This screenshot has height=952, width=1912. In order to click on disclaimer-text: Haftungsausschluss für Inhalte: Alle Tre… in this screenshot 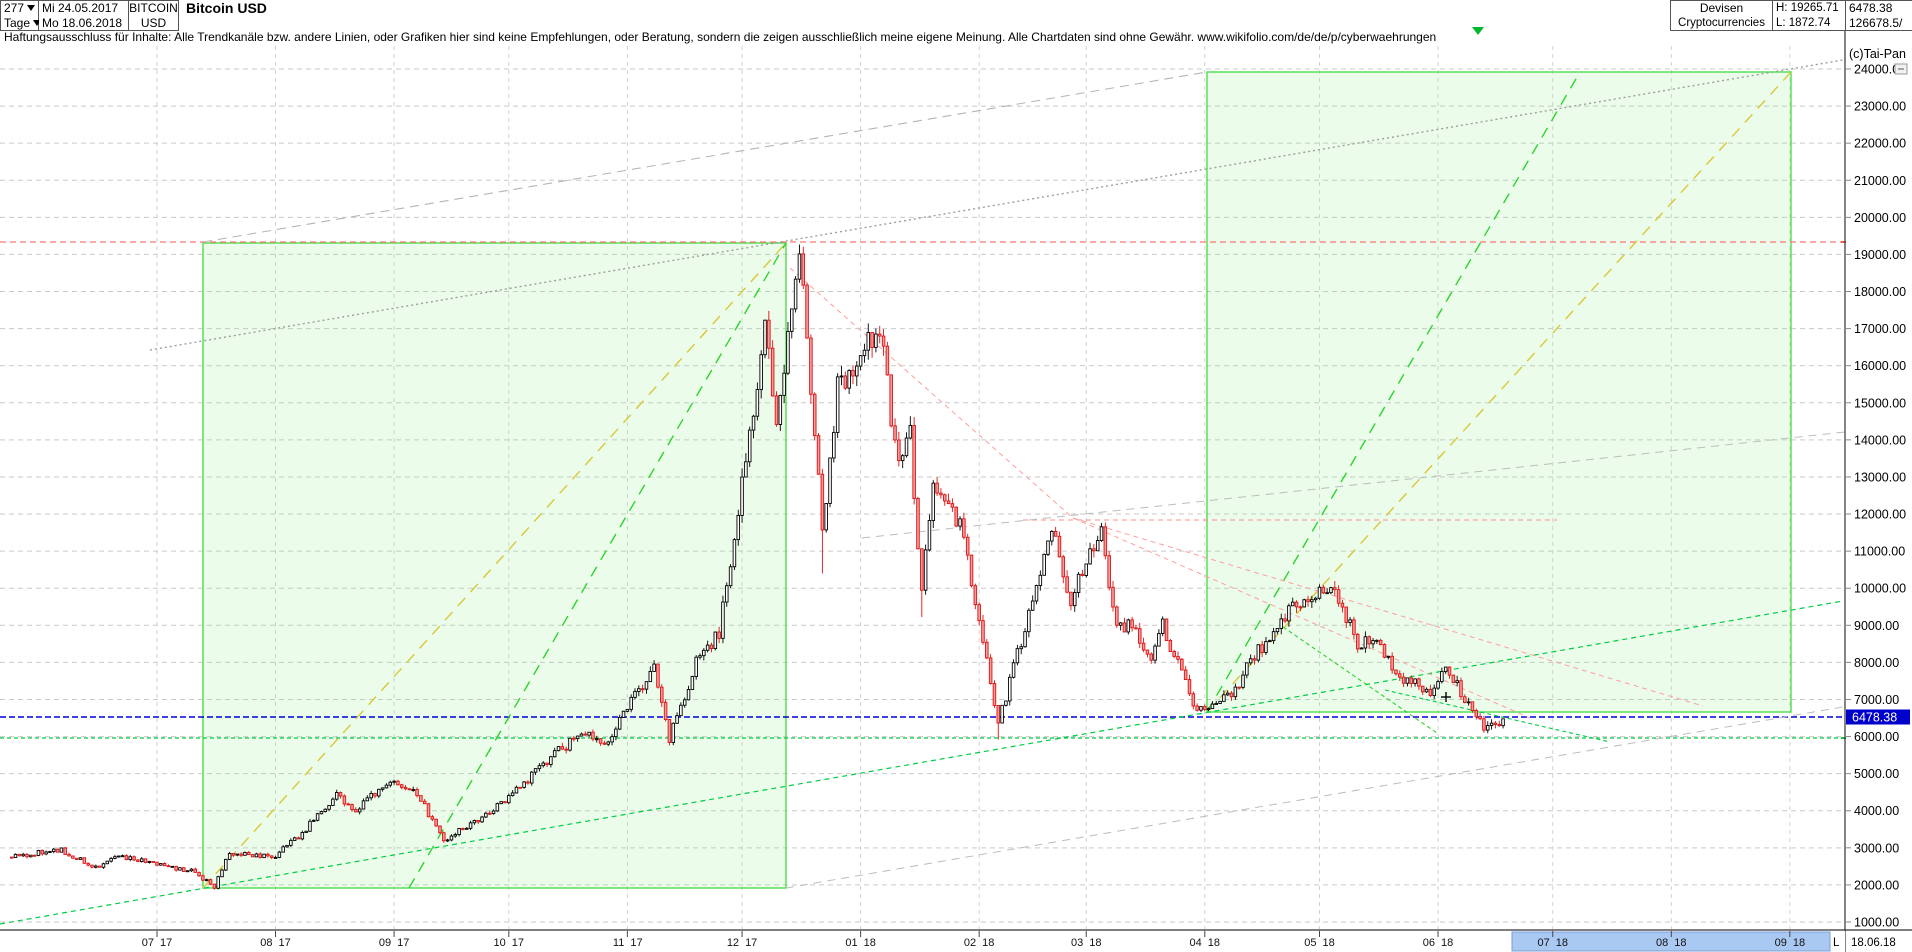, I will do `click(720, 37)`.